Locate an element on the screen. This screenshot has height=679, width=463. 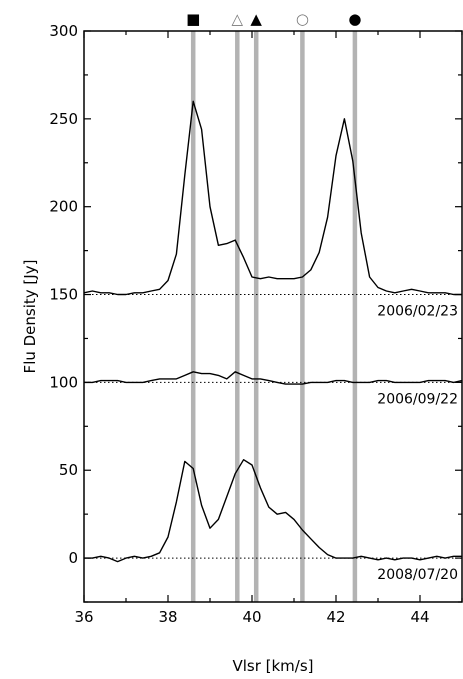
y-tick-label: 200 is located at coordinates (63, 207).